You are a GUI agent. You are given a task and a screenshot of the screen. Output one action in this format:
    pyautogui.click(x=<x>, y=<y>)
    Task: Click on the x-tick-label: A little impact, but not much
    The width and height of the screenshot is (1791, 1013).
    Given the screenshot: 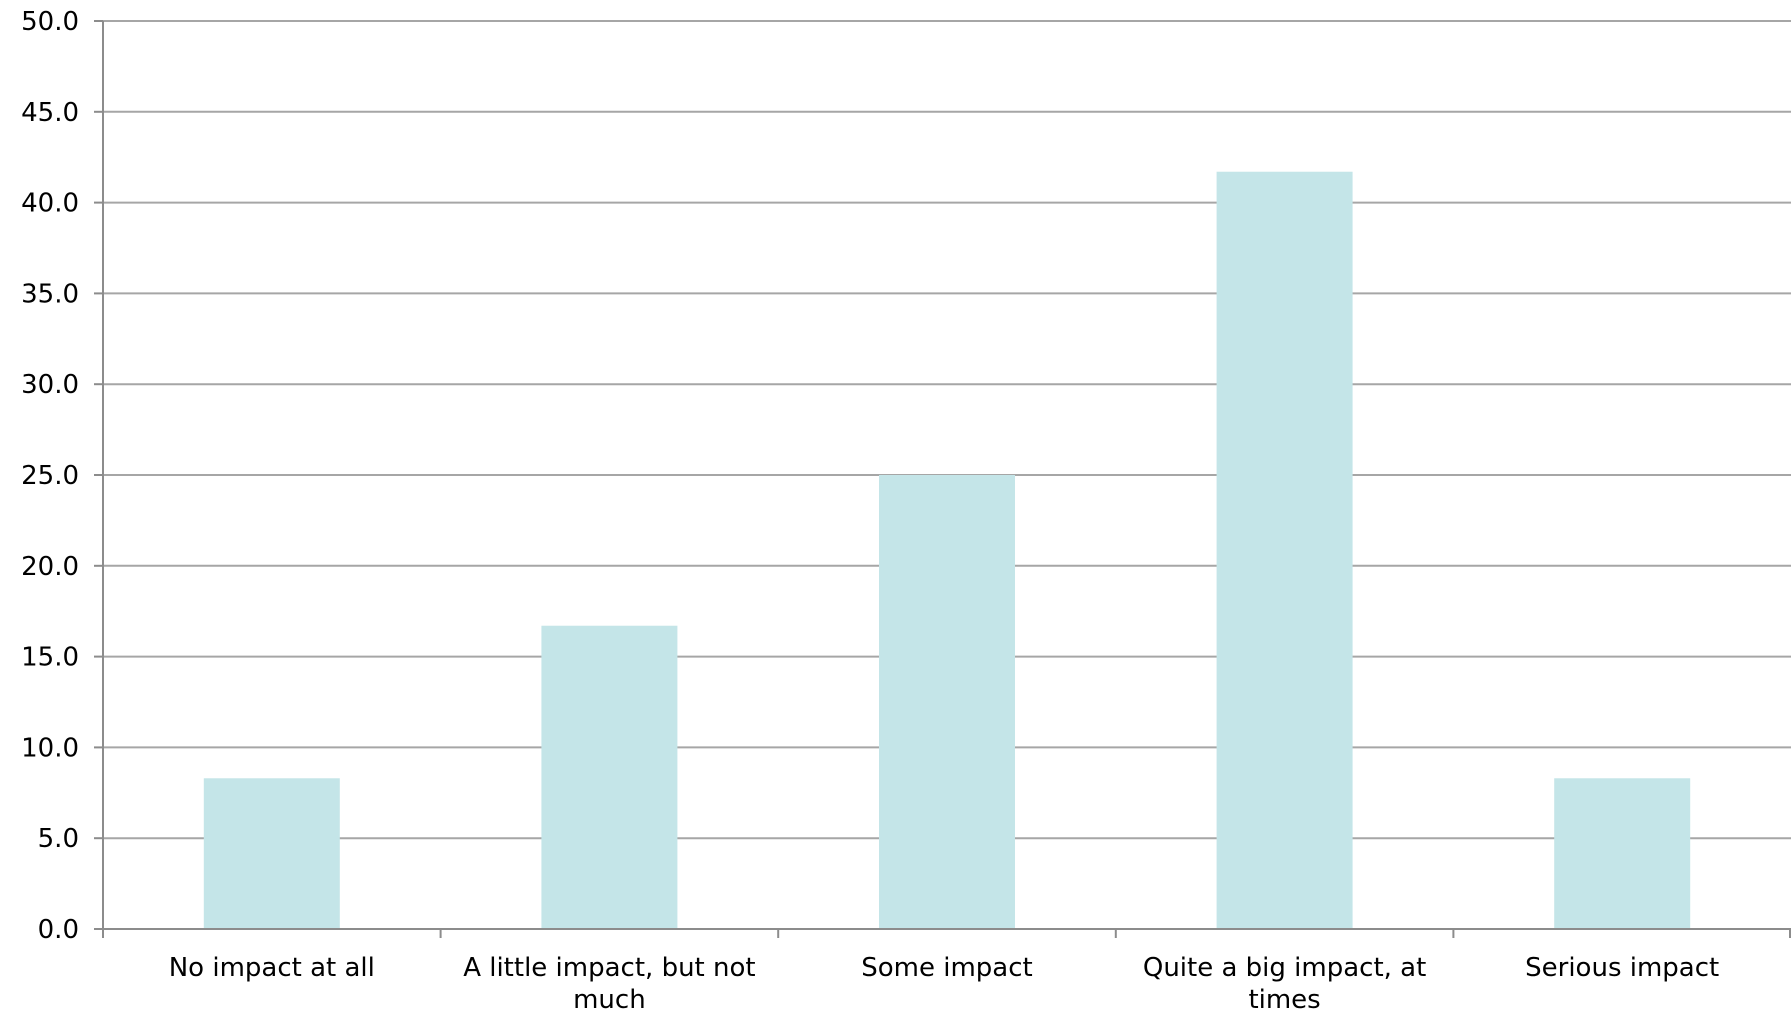 What is the action you would take?
    pyautogui.click(x=609, y=983)
    